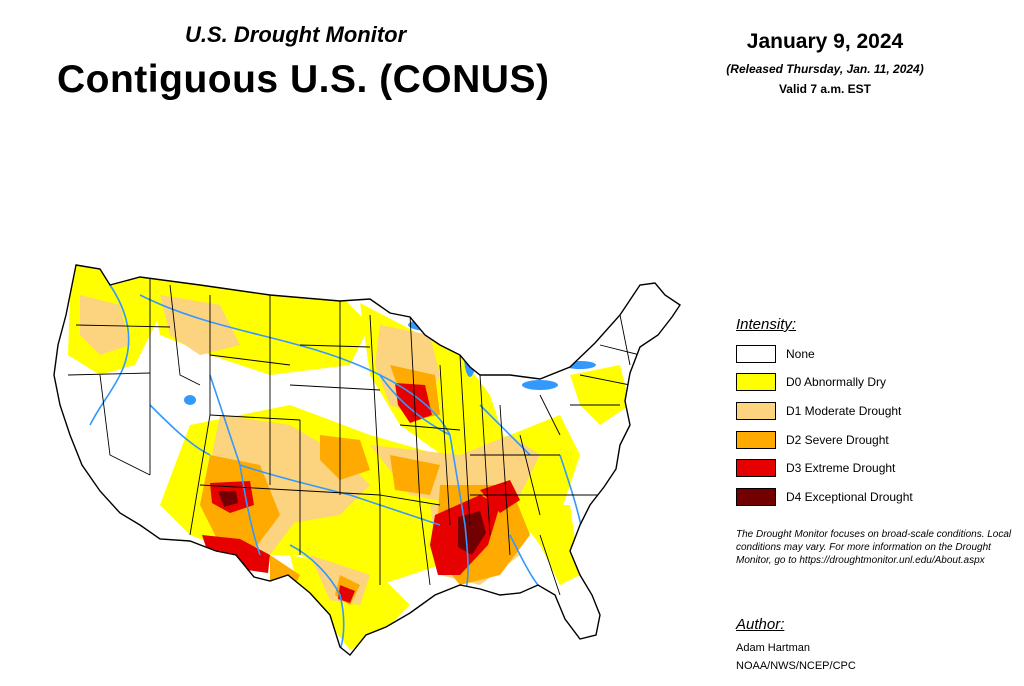 The width and height of the screenshot is (1024, 686). Describe the element at coordinates (849, 497) in the screenshot. I see `legend-label: D4 Exceptional Drought` at that location.